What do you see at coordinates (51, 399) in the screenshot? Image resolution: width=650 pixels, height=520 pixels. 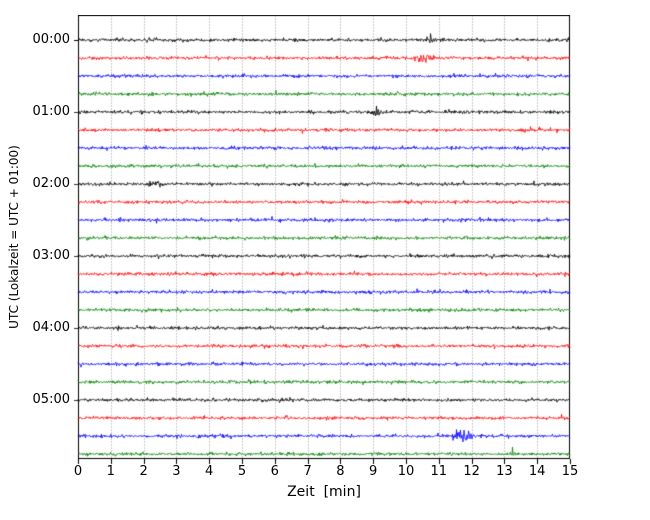 I see `y-tick-label: 05:00` at bounding box center [51, 399].